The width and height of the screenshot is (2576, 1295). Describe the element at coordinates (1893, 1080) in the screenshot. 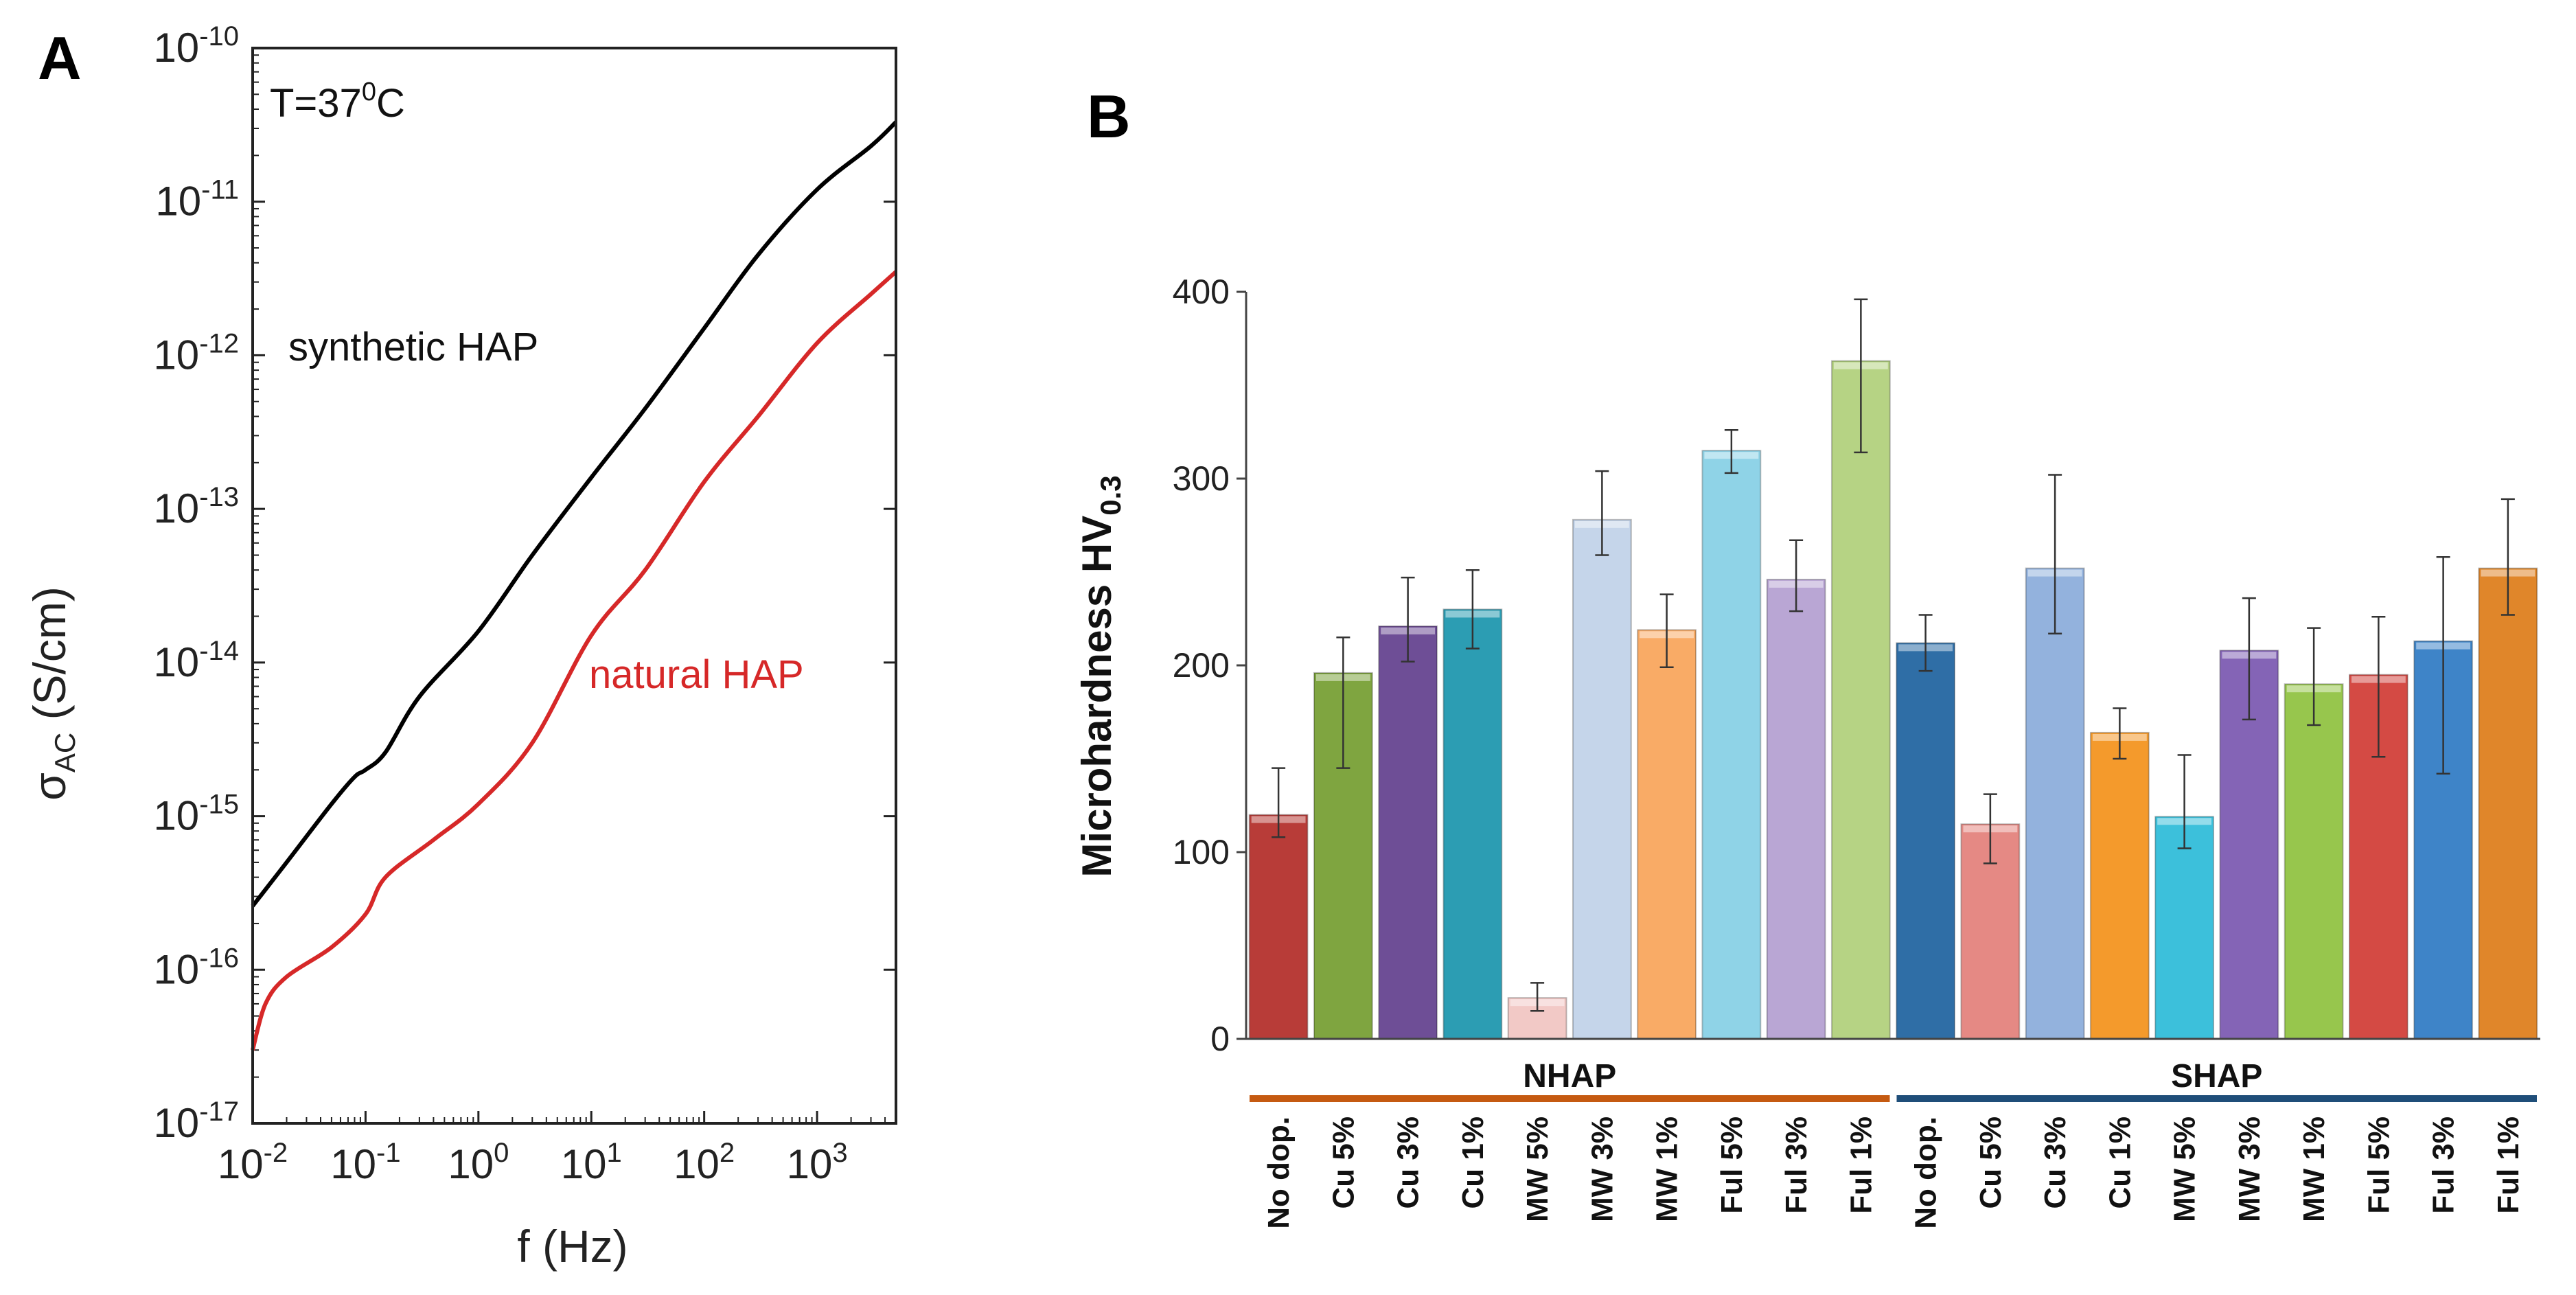

I see `group-brackets: NHAP SHAP` at that location.